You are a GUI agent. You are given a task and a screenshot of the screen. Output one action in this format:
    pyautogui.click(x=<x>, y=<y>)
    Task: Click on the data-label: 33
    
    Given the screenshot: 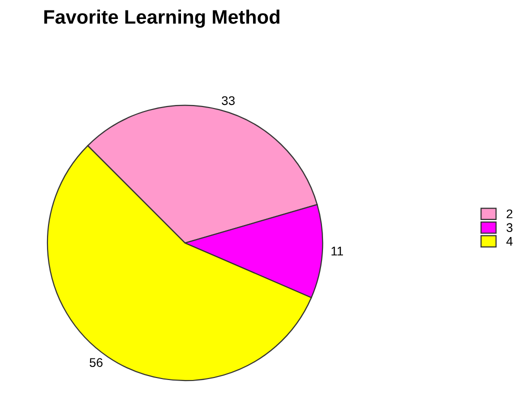 What is the action you would take?
    pyautogui.click(x=228, y=101)
    